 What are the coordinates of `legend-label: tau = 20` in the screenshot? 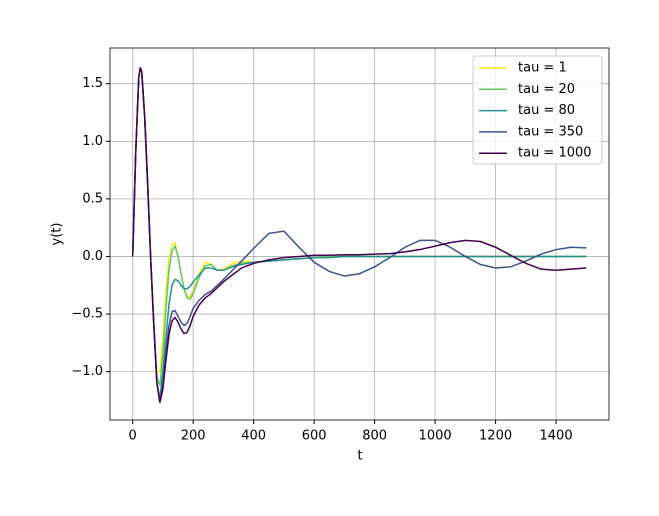 It's located at (546, 89).